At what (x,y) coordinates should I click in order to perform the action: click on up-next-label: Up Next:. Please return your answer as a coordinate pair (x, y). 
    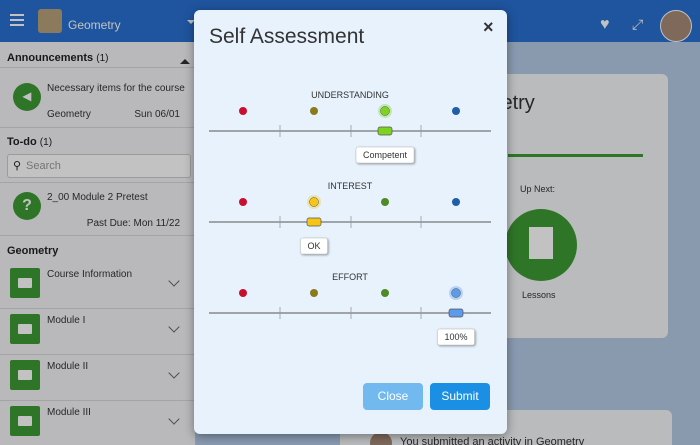
    Looking at the image, I should click on (538, 189).